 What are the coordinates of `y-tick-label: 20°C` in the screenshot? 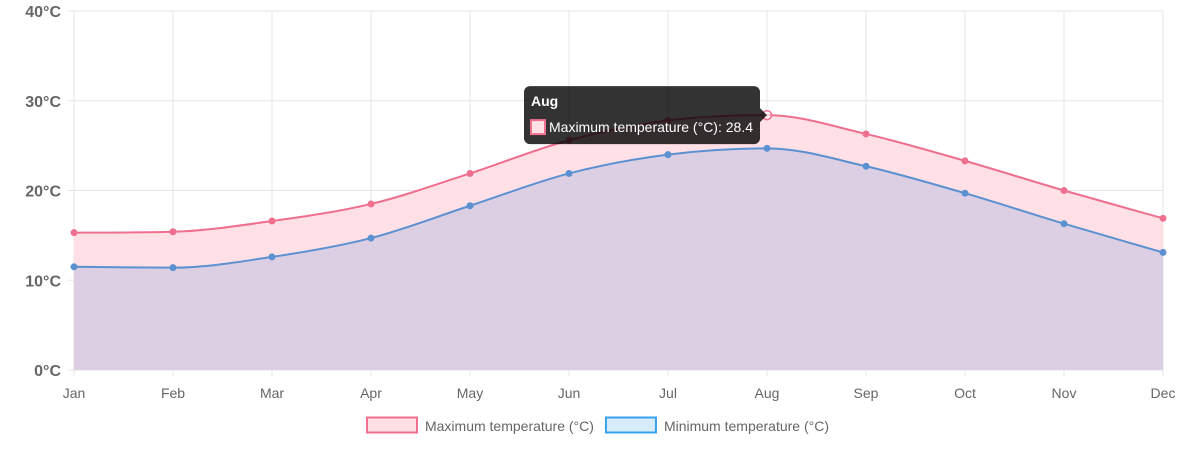 It's located at (43, 192).